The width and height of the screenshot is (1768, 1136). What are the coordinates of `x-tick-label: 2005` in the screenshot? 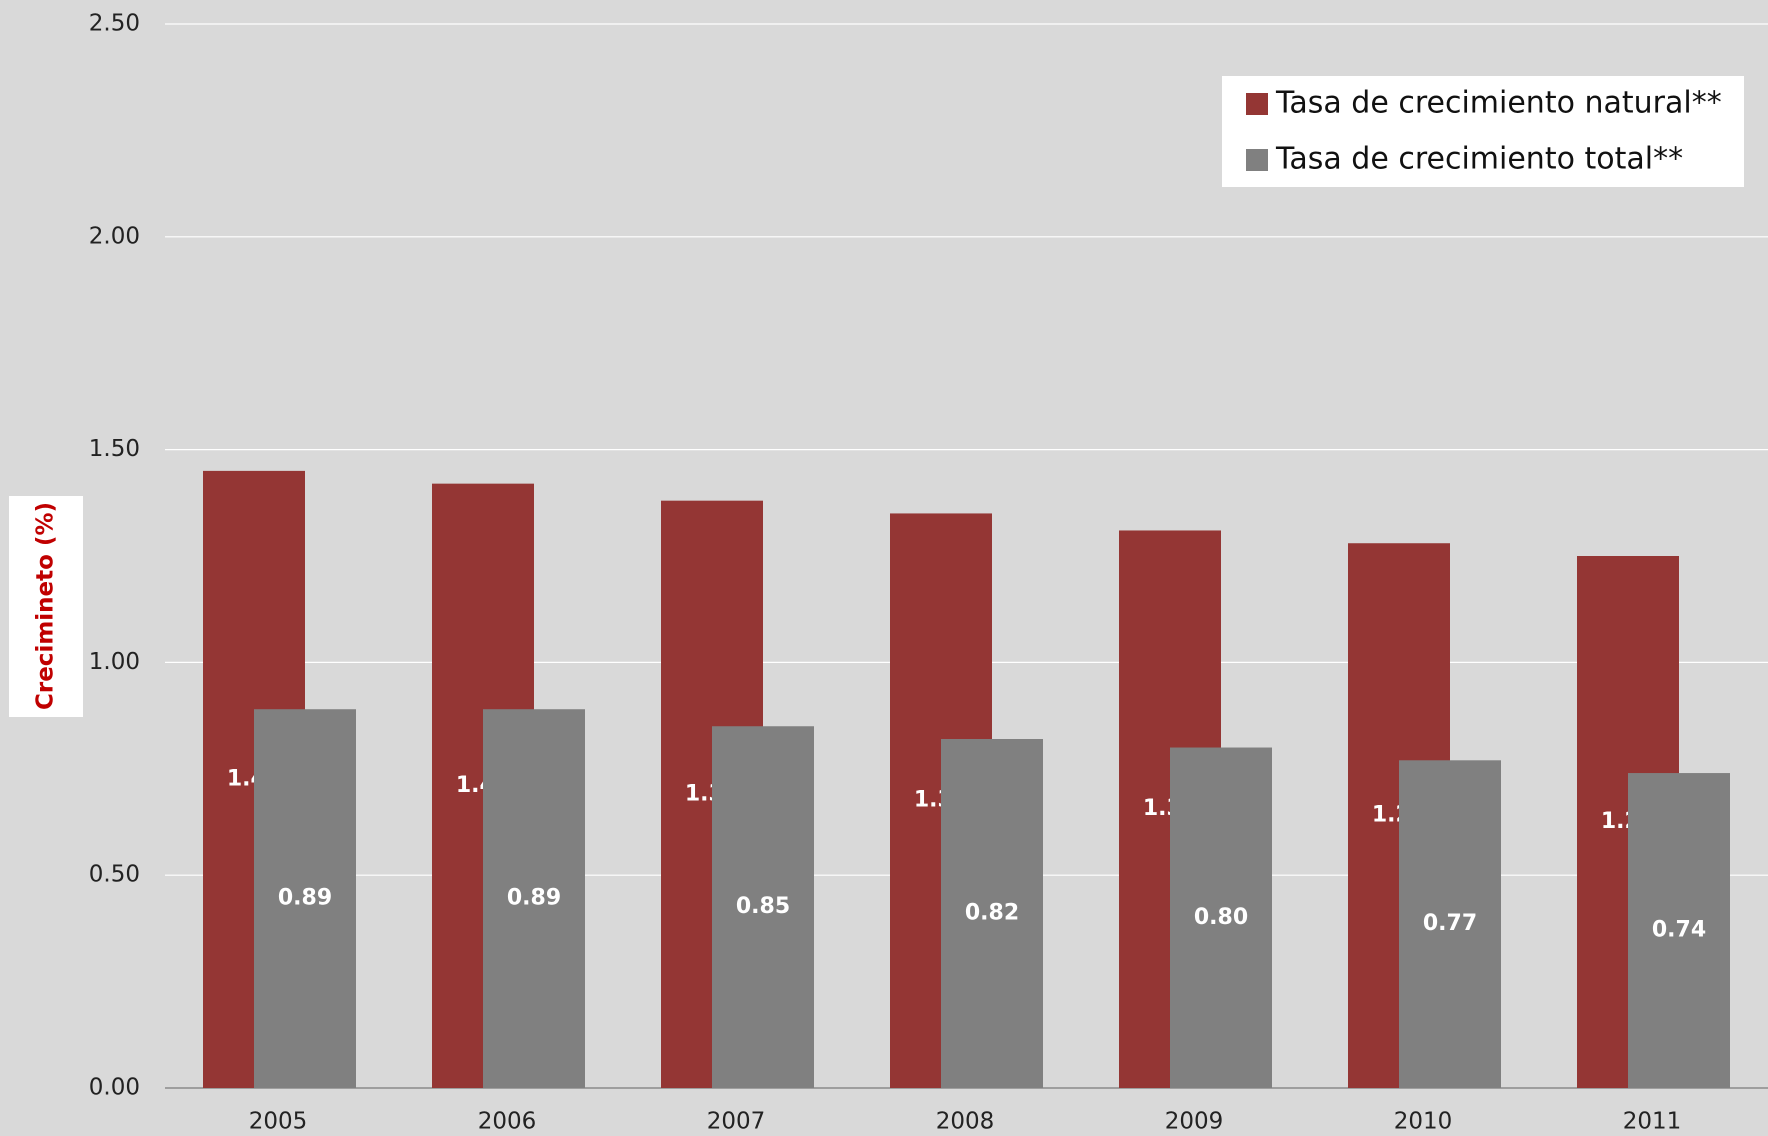 It's located at (278, 1122).